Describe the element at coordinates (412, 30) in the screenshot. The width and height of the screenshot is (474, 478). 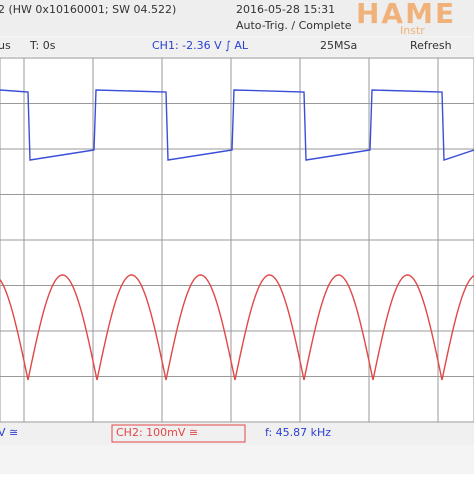
I see `logo-sub: Instr` at that location.